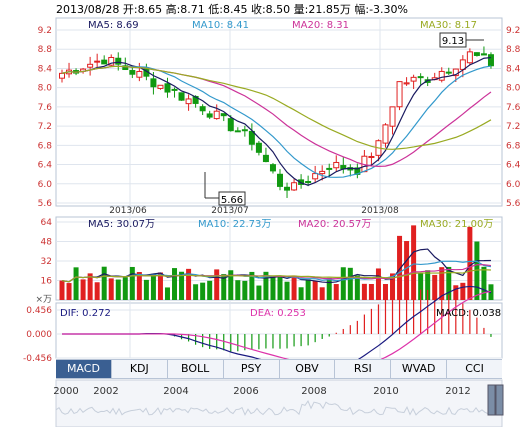  Describe the element at coordinates (278, 408) in the screenshot. I see `timeline-sparkline` at that location.